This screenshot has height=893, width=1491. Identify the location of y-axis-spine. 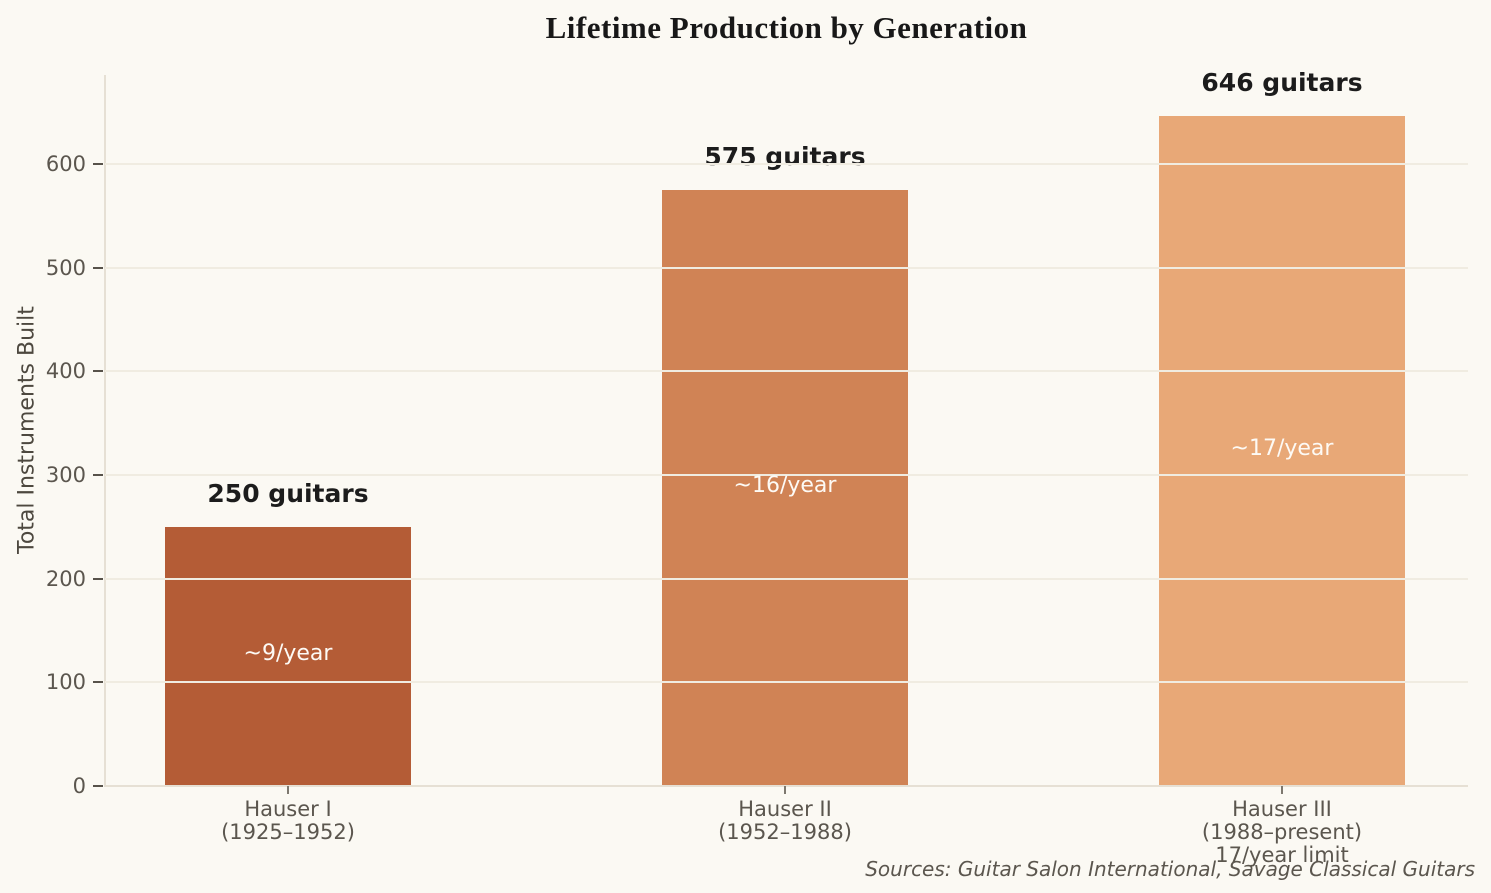
(105, 431).